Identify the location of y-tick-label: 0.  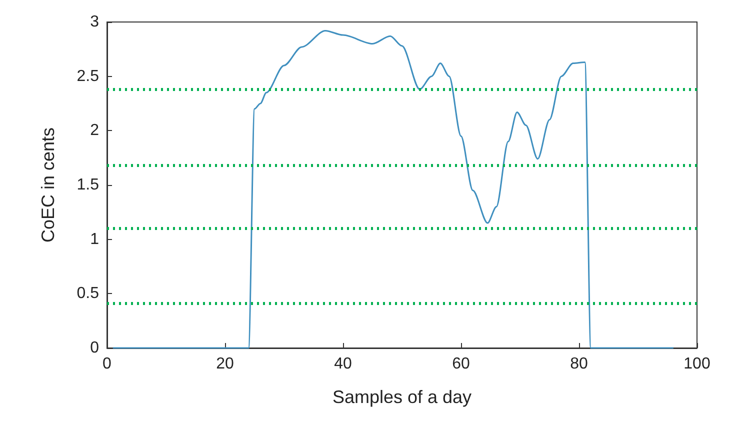
(95, 348).